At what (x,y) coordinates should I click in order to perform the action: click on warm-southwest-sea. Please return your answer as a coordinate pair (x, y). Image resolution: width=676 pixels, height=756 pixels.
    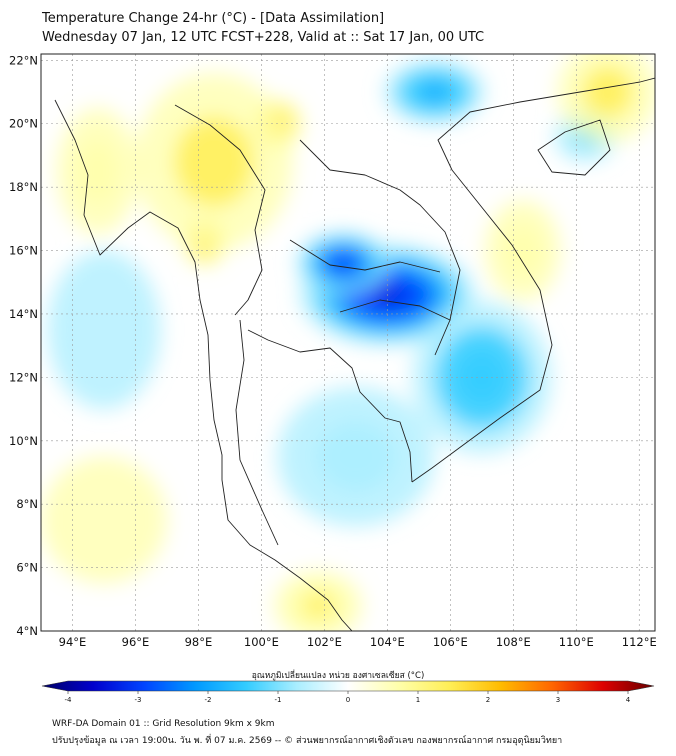
    Looking at the image, I should click on (104, 520).